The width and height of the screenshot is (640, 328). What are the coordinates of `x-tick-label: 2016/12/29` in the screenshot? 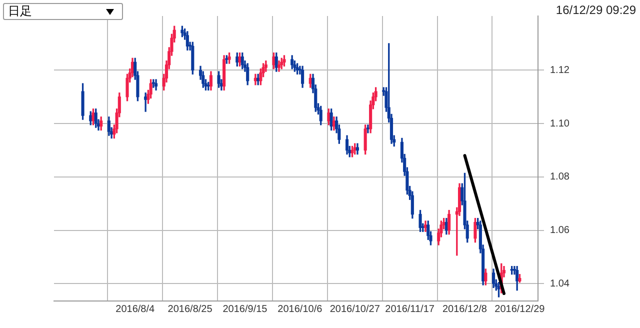 It's located at (520, 309).